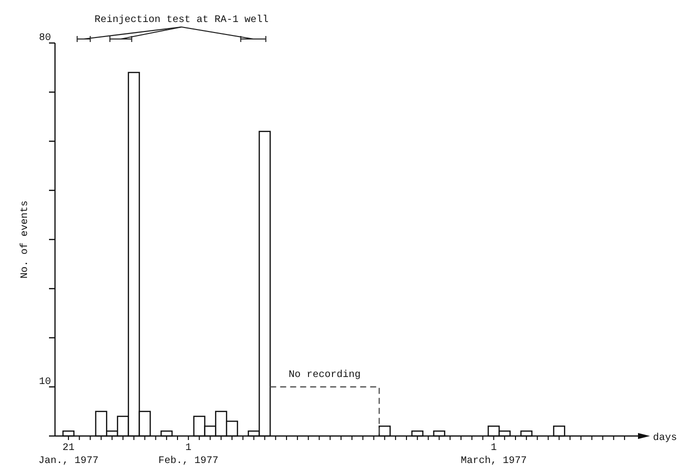 The width and height of the screenshot is (685, 473). I want to click on x-axis-title: days, so click(665, 438).